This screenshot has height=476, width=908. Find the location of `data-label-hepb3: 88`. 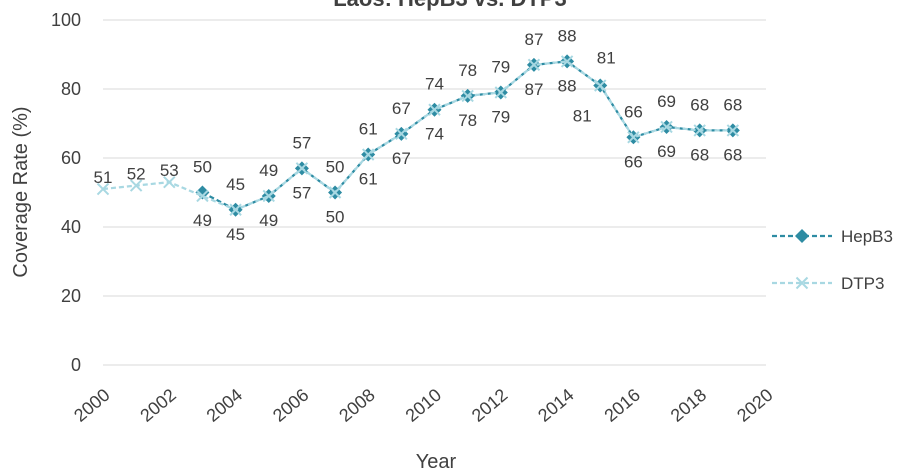

data-label-hepb3: 88 is located at coordinates (567, 35).